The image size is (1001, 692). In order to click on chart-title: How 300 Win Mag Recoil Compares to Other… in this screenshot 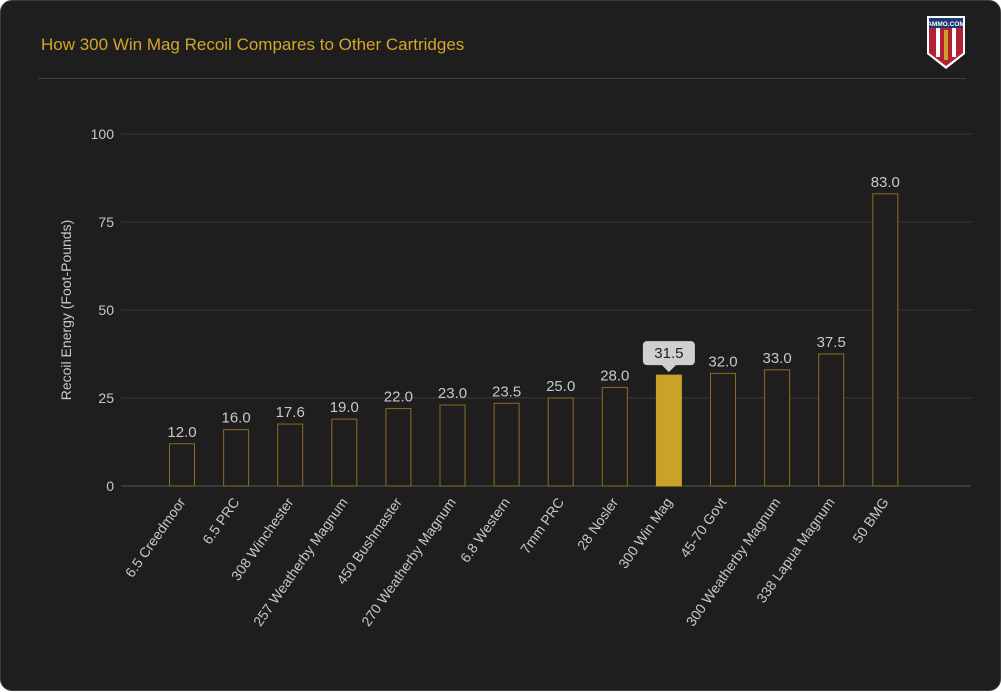, I will do `click(253, 44)`.